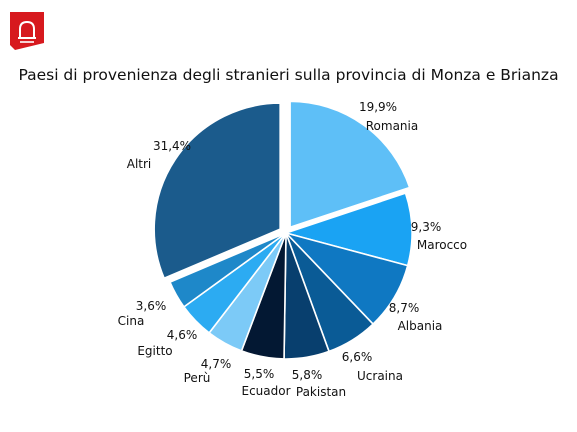  Describe the element at coordinates (392, 126) in the screenshot. I see `name-label-romania: Romania` at that location.